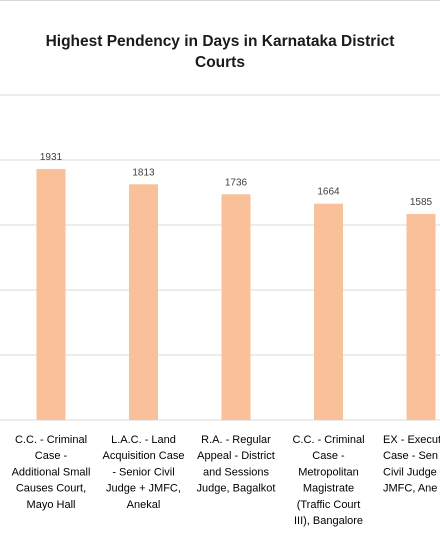 Image resolution: width=440 pixels, height=550 pixels. I want to click on category-label-5-line-4: JMFC, Ane, so click(410, 489).